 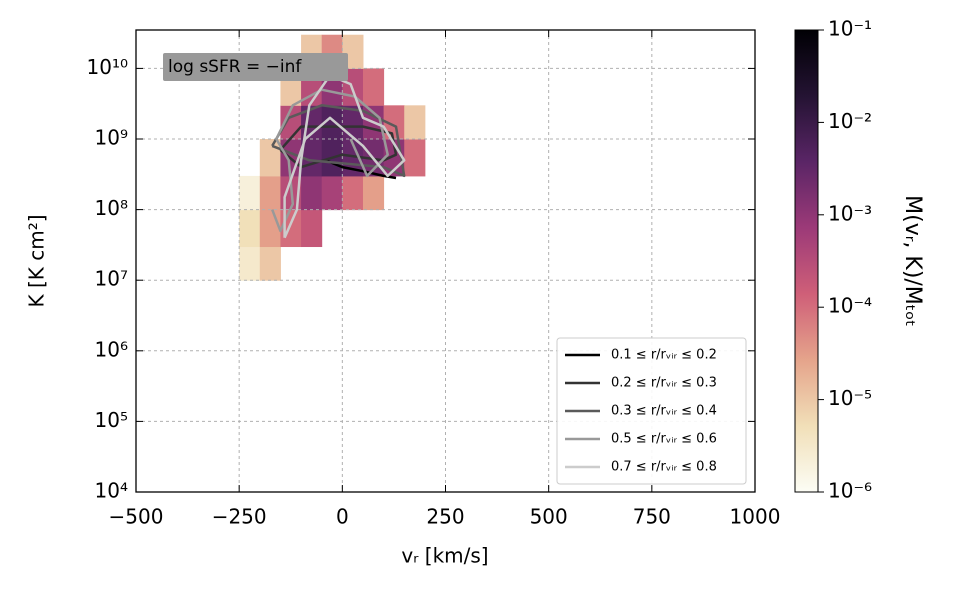 I want to click on colorbar-tick-label: 10⁻⁴, so click(x=850, y=306).